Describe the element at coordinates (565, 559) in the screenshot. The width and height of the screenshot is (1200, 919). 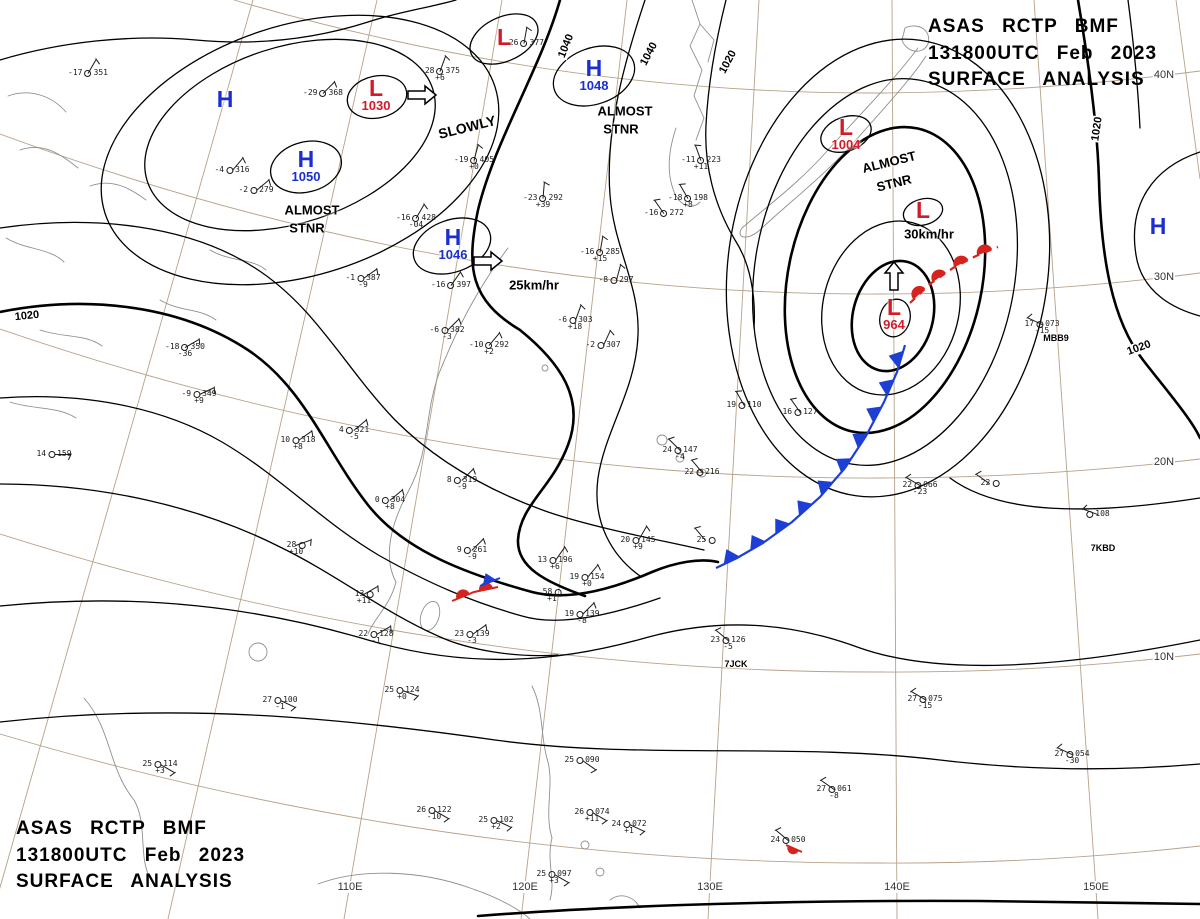
I see `station-pressure: 196` at that location.